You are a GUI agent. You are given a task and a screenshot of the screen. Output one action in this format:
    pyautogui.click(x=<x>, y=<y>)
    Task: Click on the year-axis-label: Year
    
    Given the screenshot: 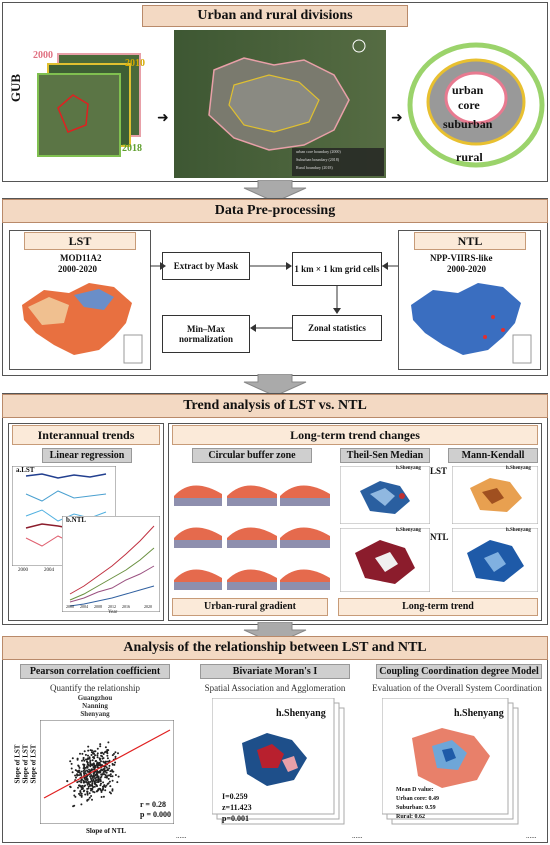 What is the action you would take?
    pyautogui.click(x=113, y=612)
    